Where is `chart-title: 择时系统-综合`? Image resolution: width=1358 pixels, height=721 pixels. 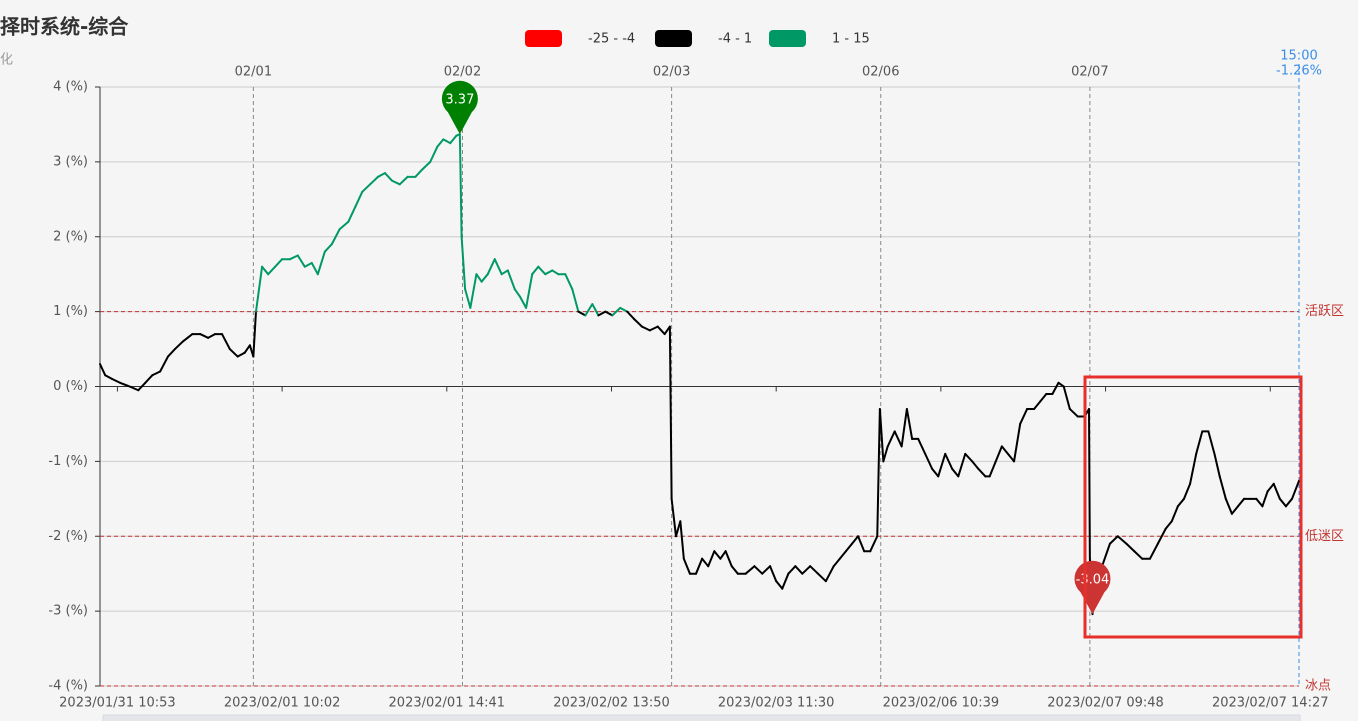 chart-title: 择时系统-综合 is located at coordinates (64, 27).